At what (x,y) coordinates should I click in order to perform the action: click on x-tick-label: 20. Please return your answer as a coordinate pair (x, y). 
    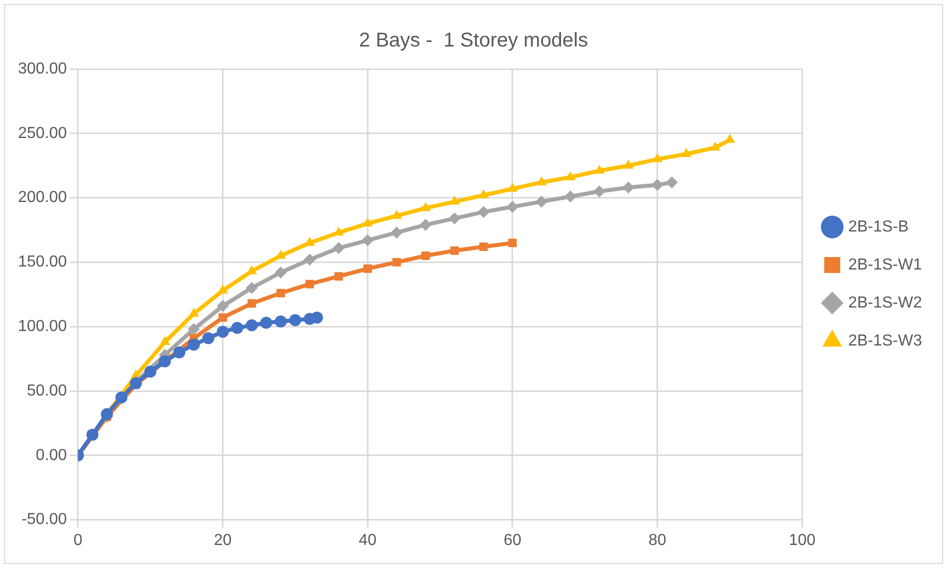
    Looking at the image, I should click on (223, 540).